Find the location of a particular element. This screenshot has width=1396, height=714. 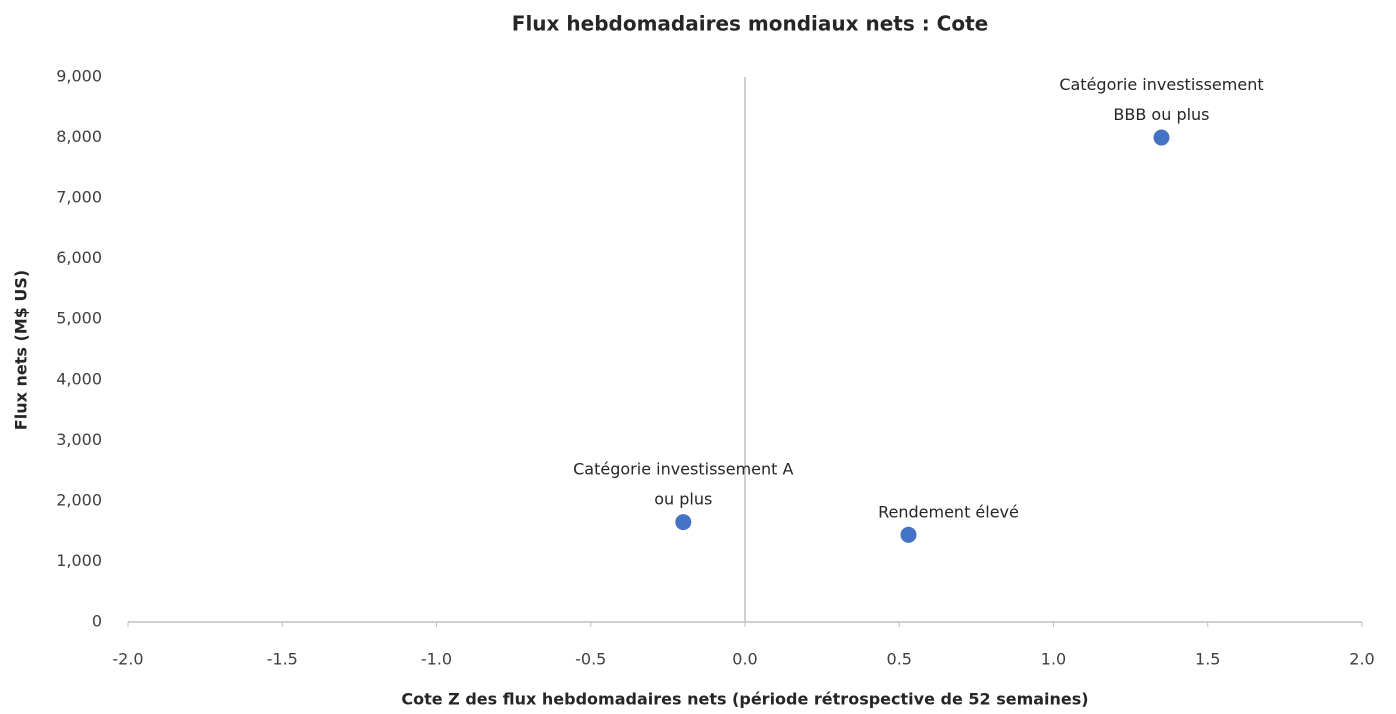

y-tick-label: 2,000 is located at coordinates (79, 499).